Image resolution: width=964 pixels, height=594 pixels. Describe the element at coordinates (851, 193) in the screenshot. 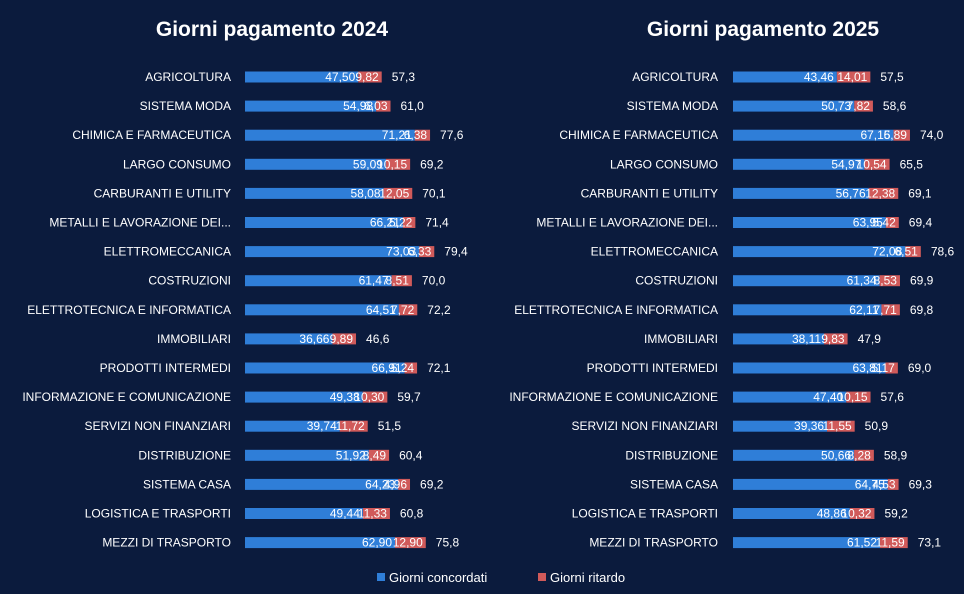

I see `data-label-concordati: 56,76` at that location.